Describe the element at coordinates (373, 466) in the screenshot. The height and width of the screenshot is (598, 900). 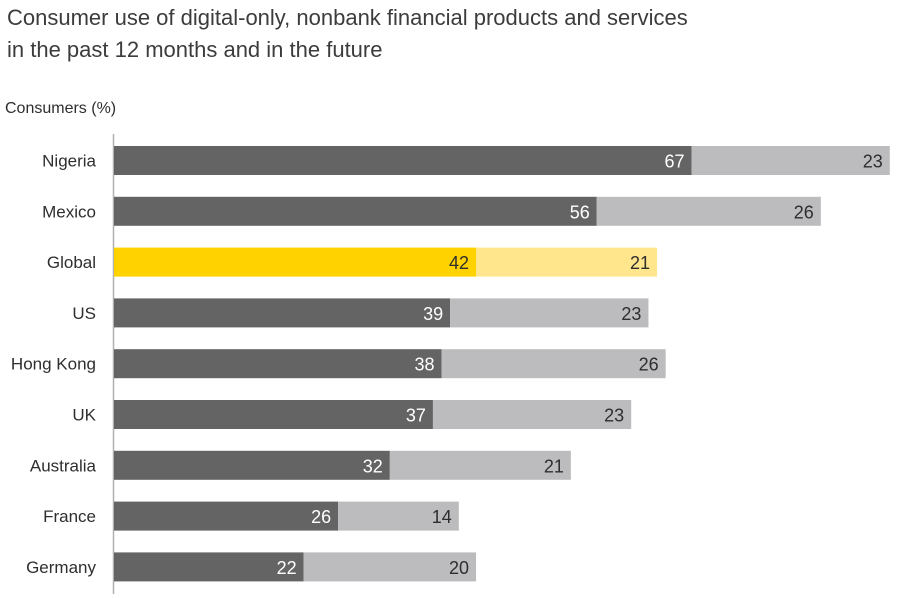
I see `data-label-past-12-months: 32` at that location.